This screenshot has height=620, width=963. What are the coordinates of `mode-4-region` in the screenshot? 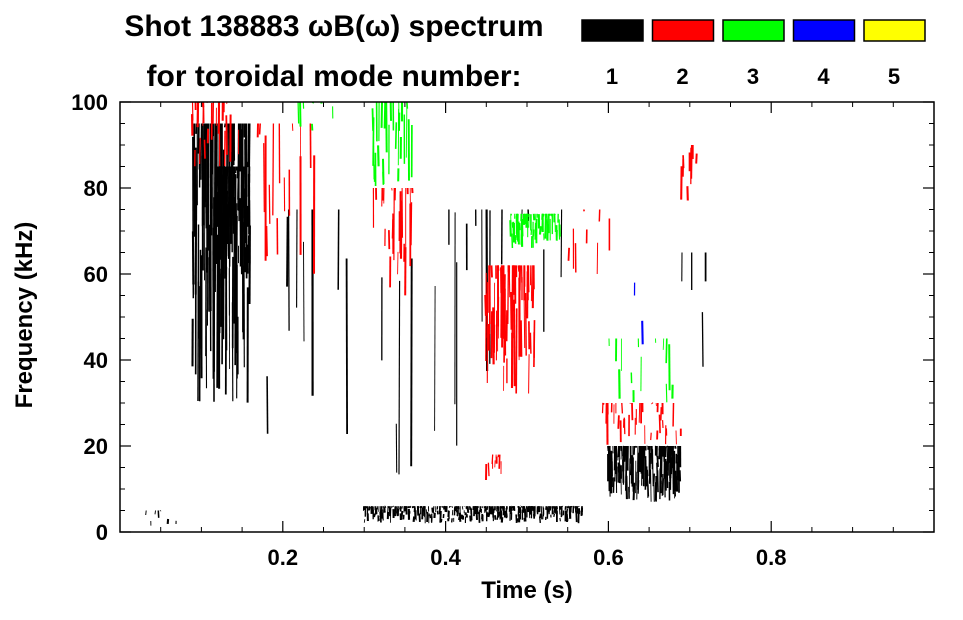 It's located at (639, 314).